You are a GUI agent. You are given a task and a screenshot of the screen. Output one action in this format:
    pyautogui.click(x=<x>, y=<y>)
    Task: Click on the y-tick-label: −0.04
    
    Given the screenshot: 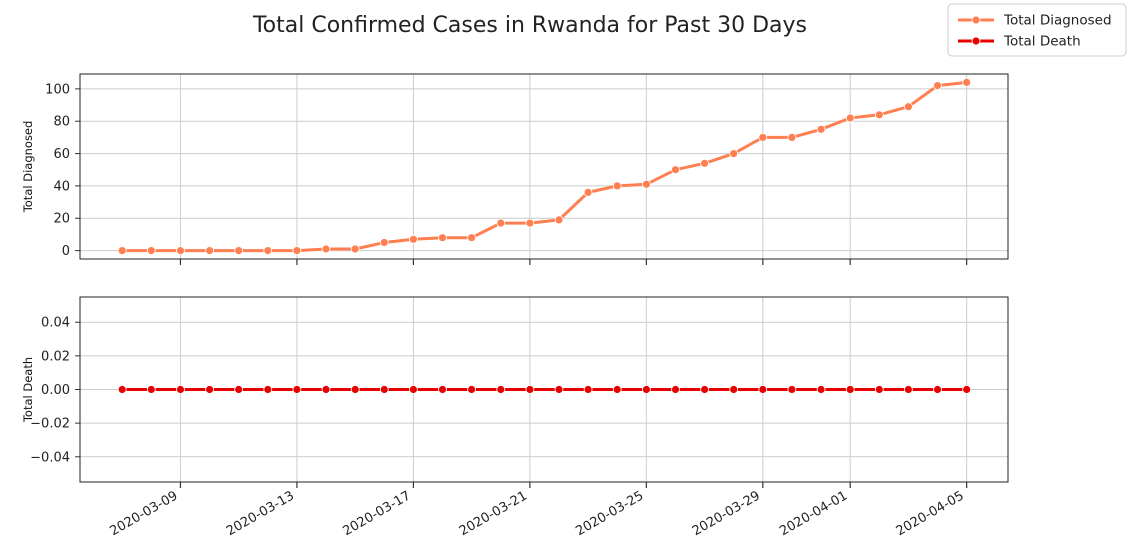 What is the action you would take?
    pyautogui.click(x=50, y=457)
    